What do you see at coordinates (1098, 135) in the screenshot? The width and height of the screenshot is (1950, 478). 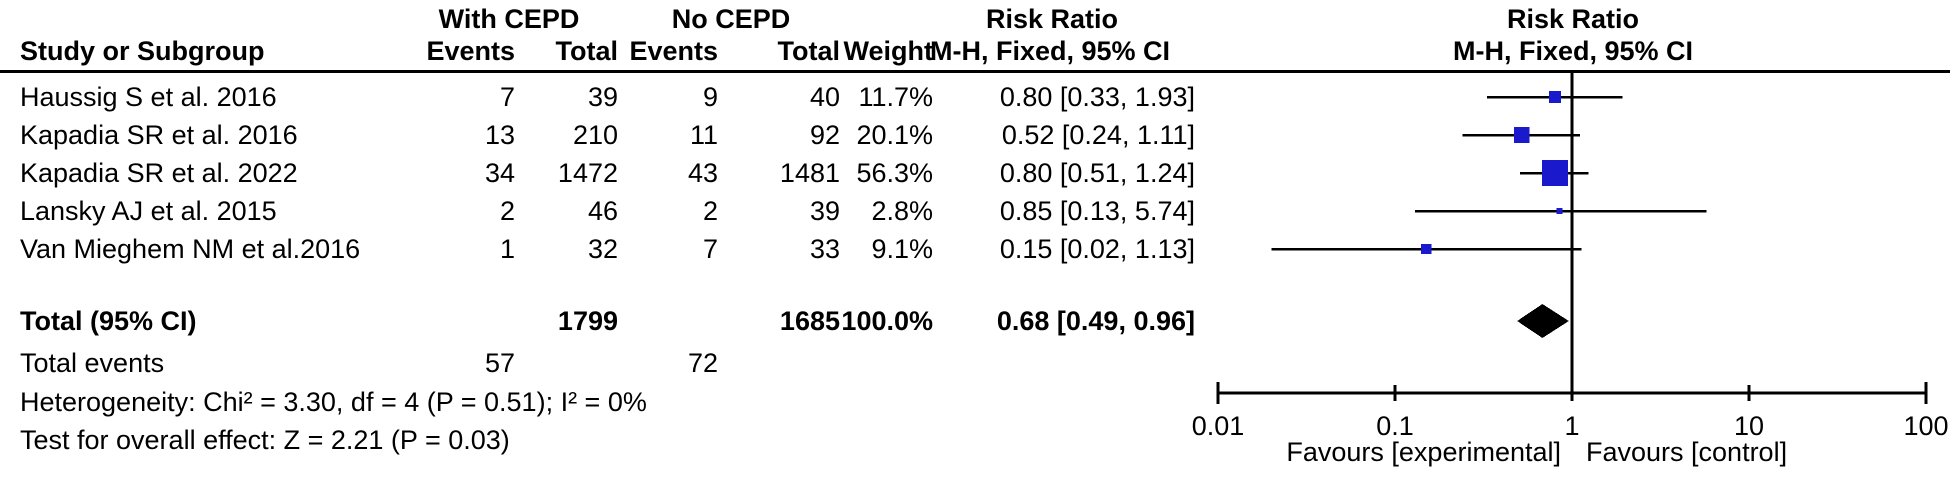 I see `risk-ratio-ci: 0.52 [0.24, 1.11]` at bounding box center [1098, 135].